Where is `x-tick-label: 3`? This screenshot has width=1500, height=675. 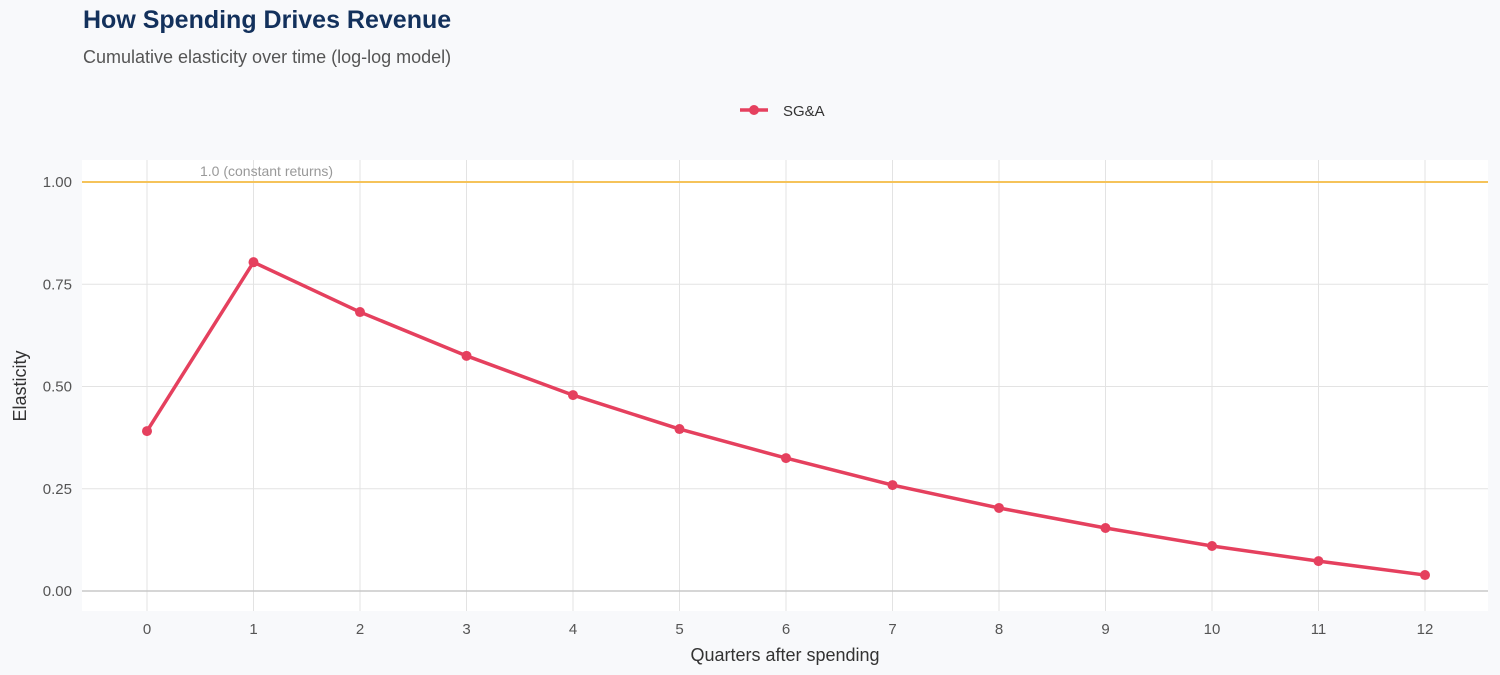
x-tick-label: 3 is located at coordinates (466, 629).